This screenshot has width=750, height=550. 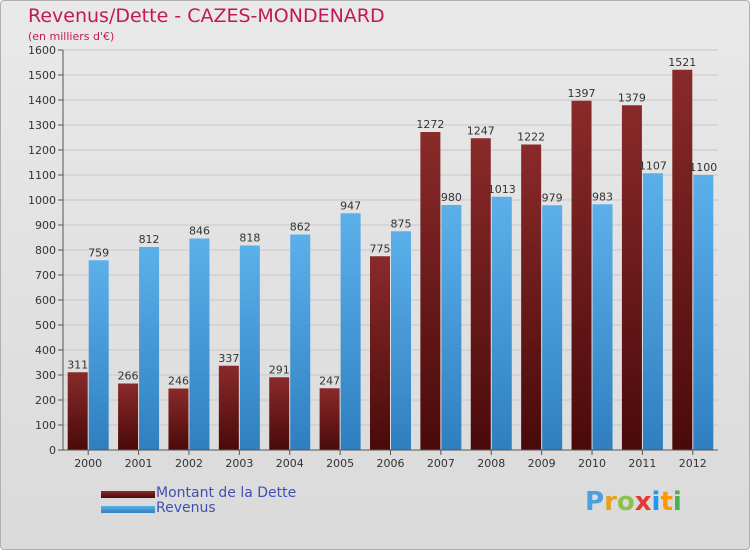 I want to click on data-label-revenus: 1100, so click(x=703, y=167).